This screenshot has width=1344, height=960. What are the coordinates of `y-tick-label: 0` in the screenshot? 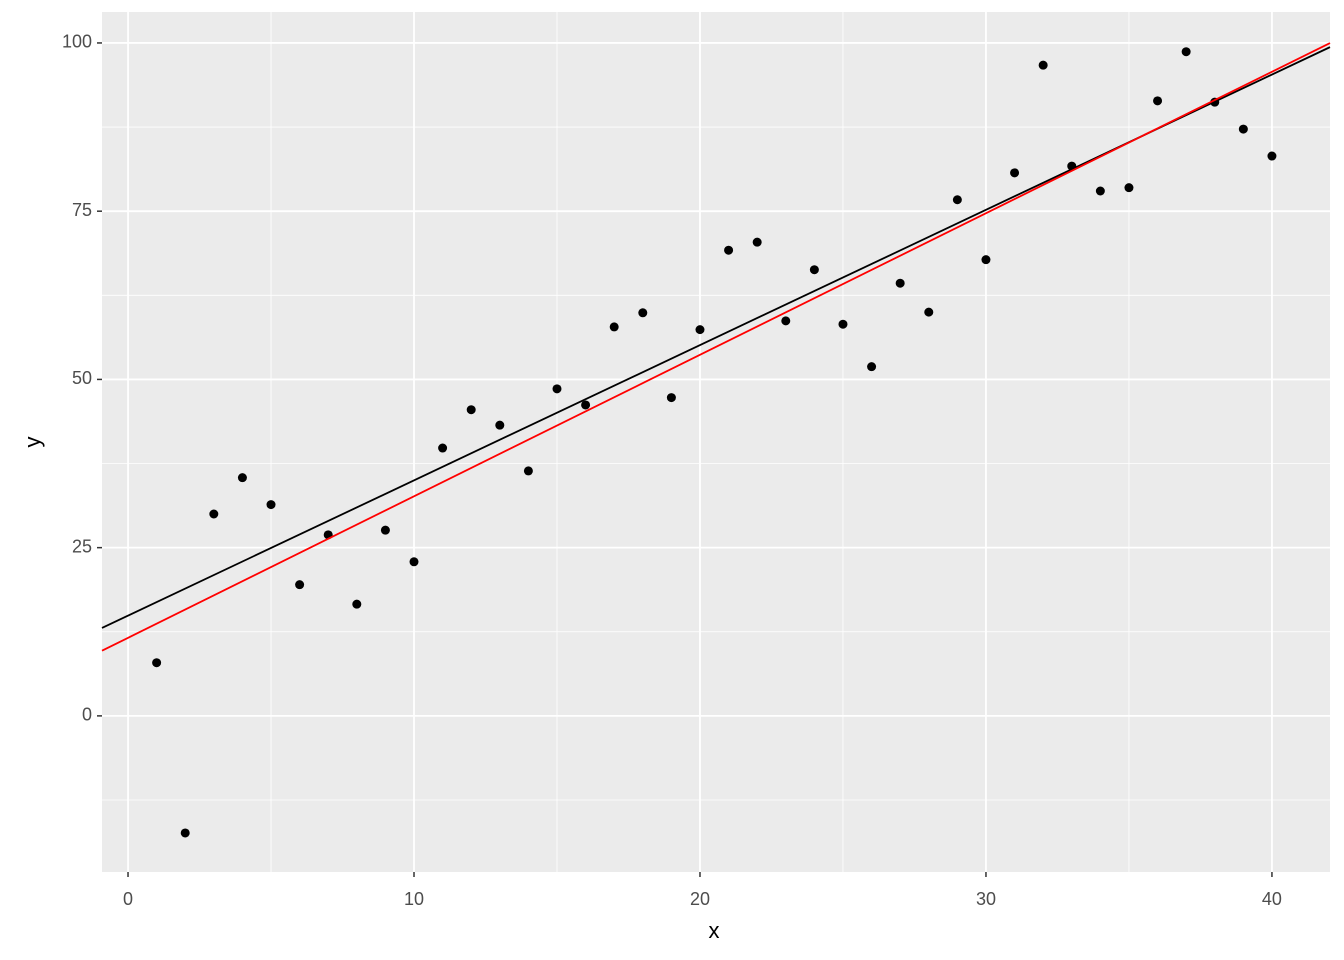 It's located at (87, 715).